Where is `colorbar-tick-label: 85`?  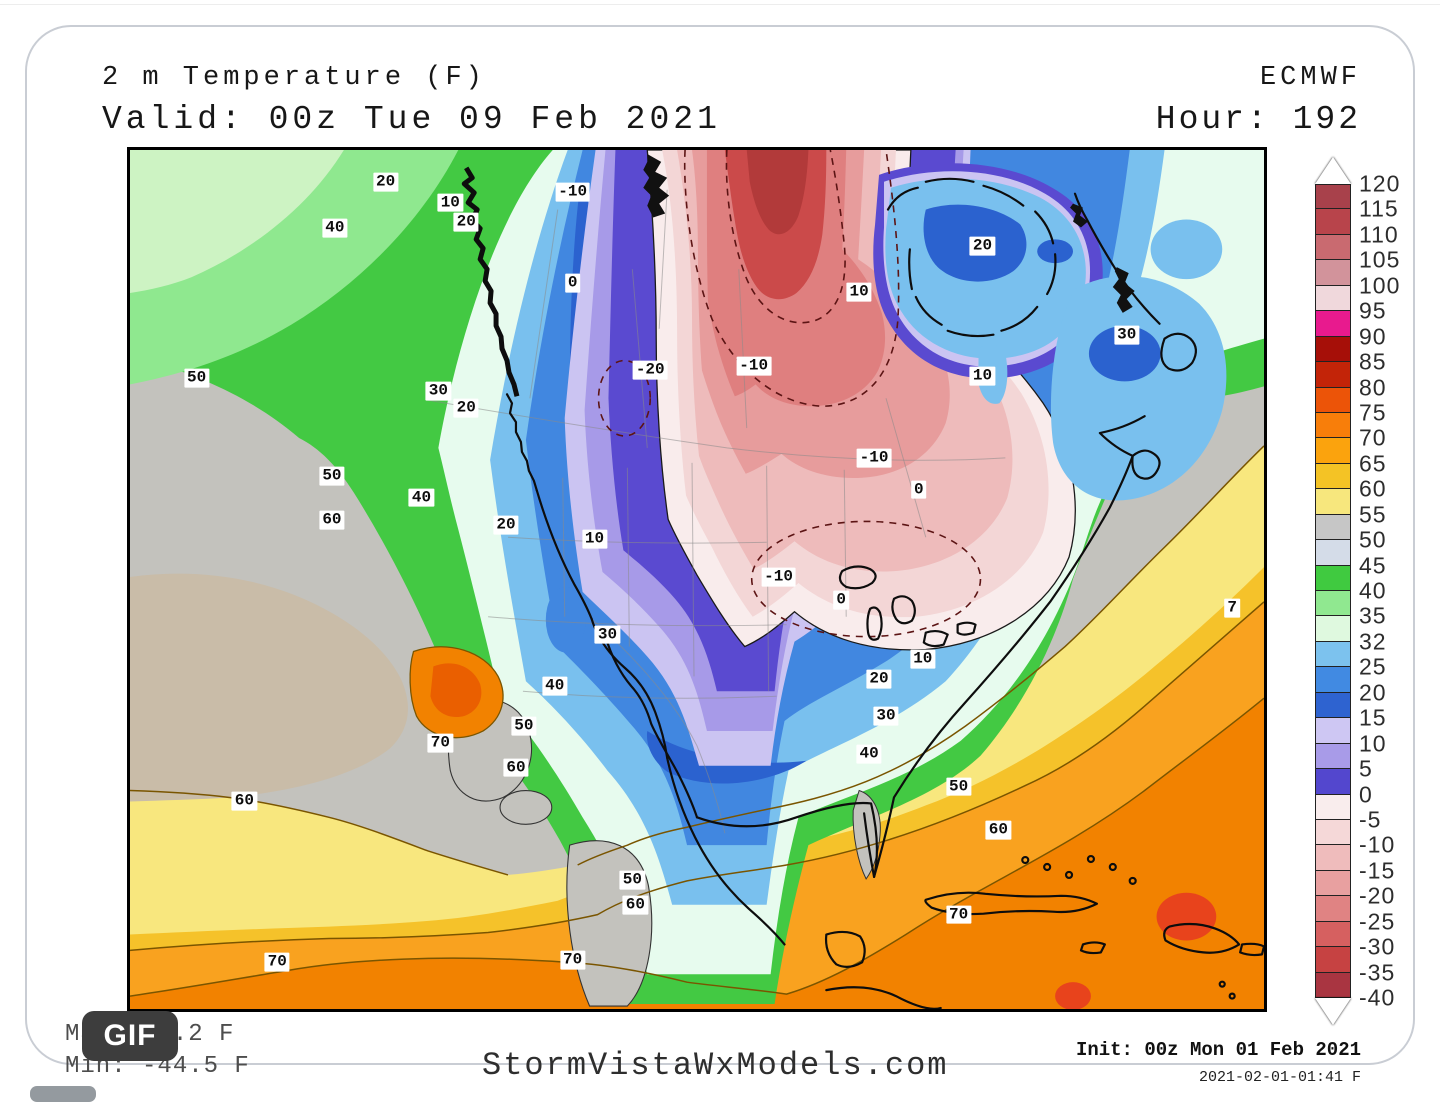
colorbar-tick-label: 85 is located at coordinates (1373, 361).